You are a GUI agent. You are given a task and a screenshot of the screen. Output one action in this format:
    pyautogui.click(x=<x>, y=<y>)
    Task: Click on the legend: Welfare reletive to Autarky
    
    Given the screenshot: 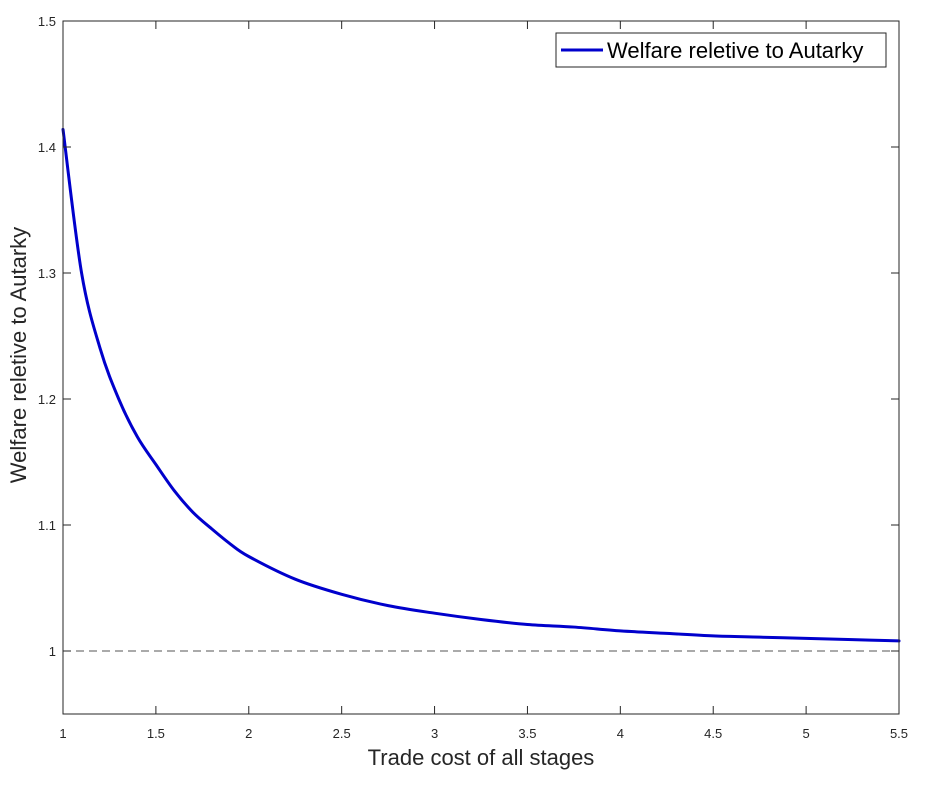 What is the action you would take?
    pyautogui.click(x=721, y=50)
    